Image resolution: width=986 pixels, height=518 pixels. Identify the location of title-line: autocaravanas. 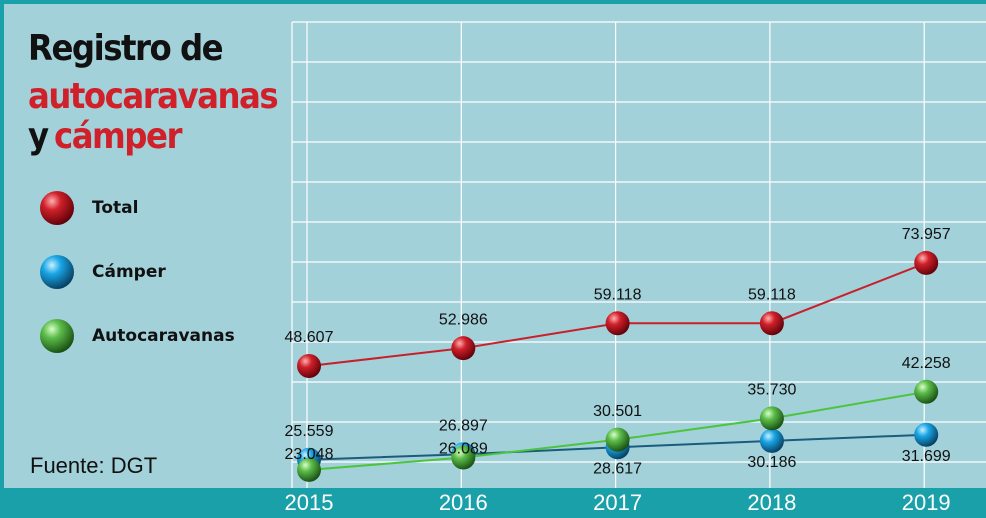
(152, 96).